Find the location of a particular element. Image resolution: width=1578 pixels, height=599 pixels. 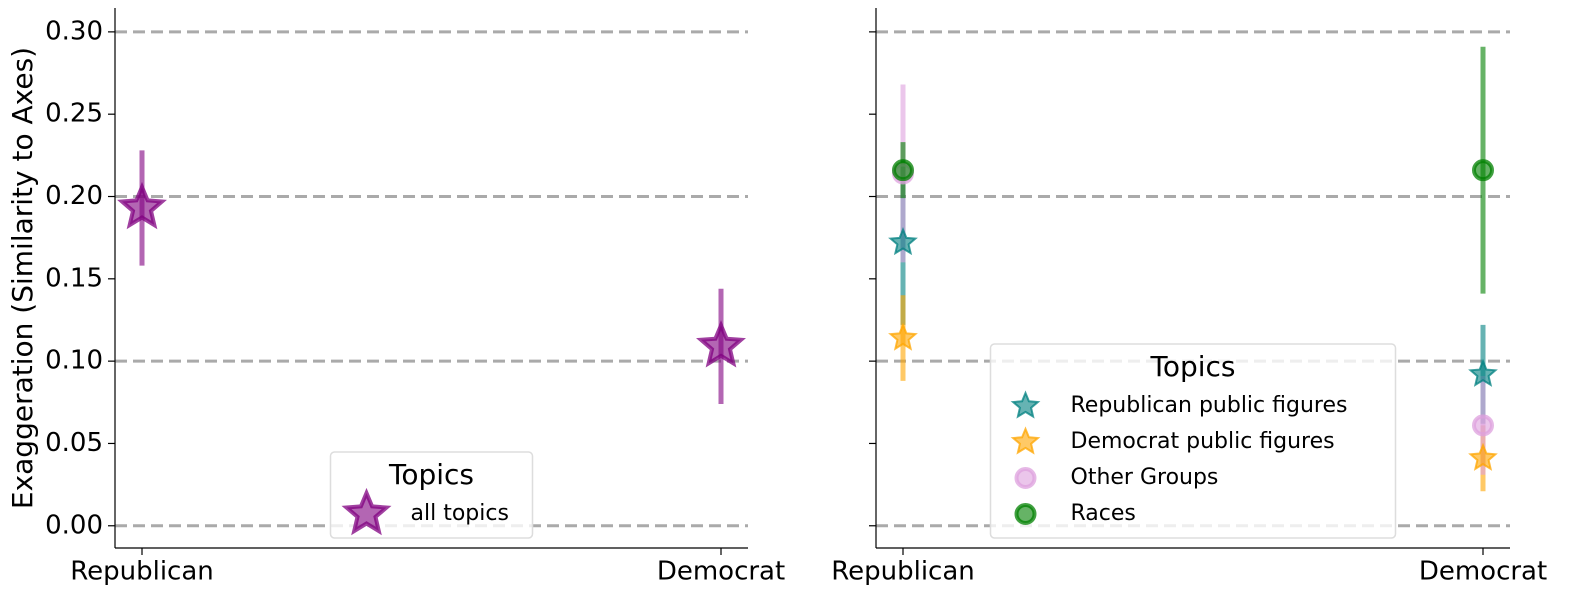

y-tick-label: 0.15 is located at coordinates (74, 278).